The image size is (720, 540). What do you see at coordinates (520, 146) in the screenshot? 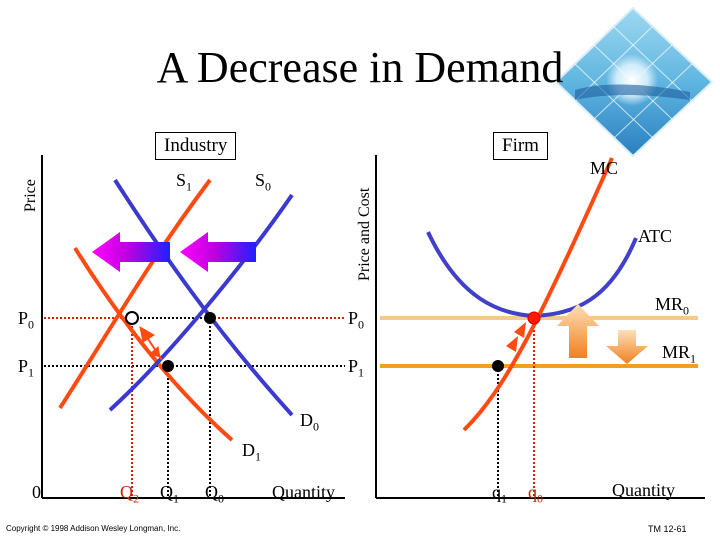
I see `firm-panel-label: Firm` at bounding box center [520, 146].